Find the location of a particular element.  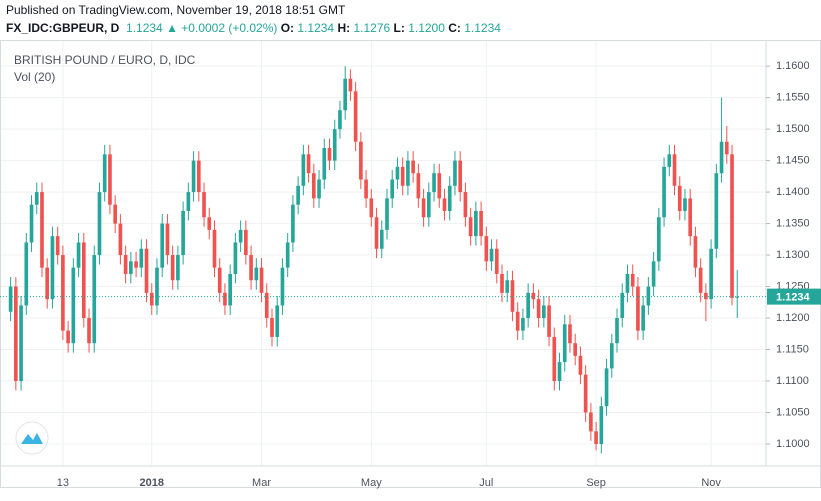

x-tick-label: Jul is located at coordinates (486, 483).